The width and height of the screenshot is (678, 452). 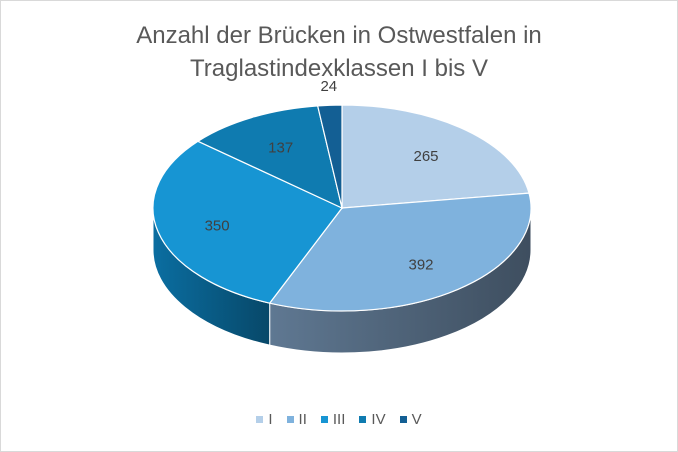 I want to click on legend-item-IV: IV, so click(x=372, y=419).